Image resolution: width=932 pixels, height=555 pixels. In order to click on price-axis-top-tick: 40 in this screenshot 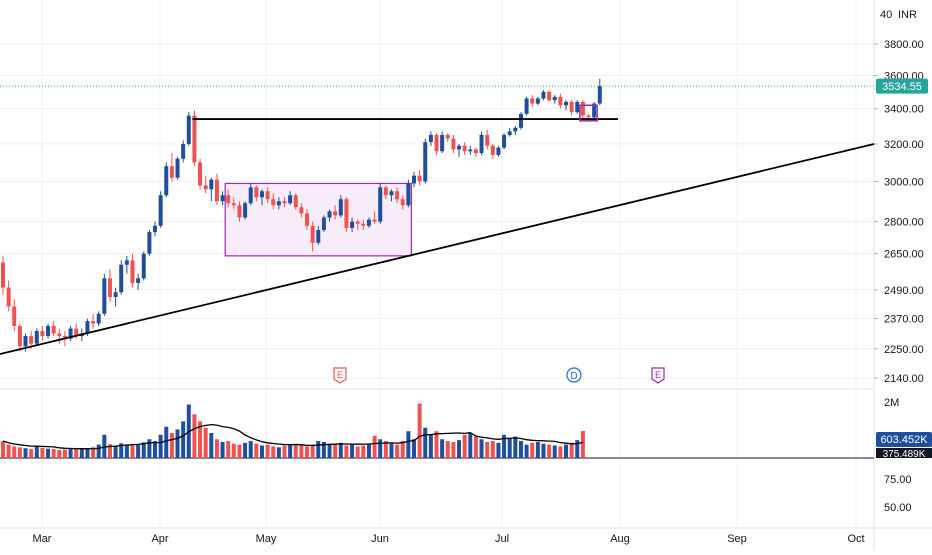, I will do `click(886, 15)`.